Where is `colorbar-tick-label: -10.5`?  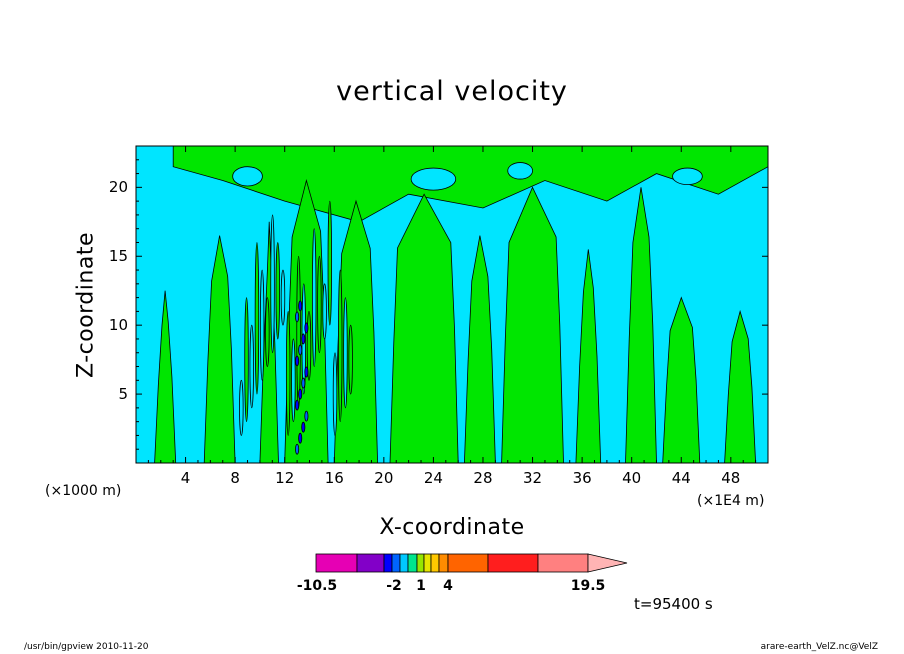
colorbar-tick-label: -10.5 is located at coordinates (317, 586).